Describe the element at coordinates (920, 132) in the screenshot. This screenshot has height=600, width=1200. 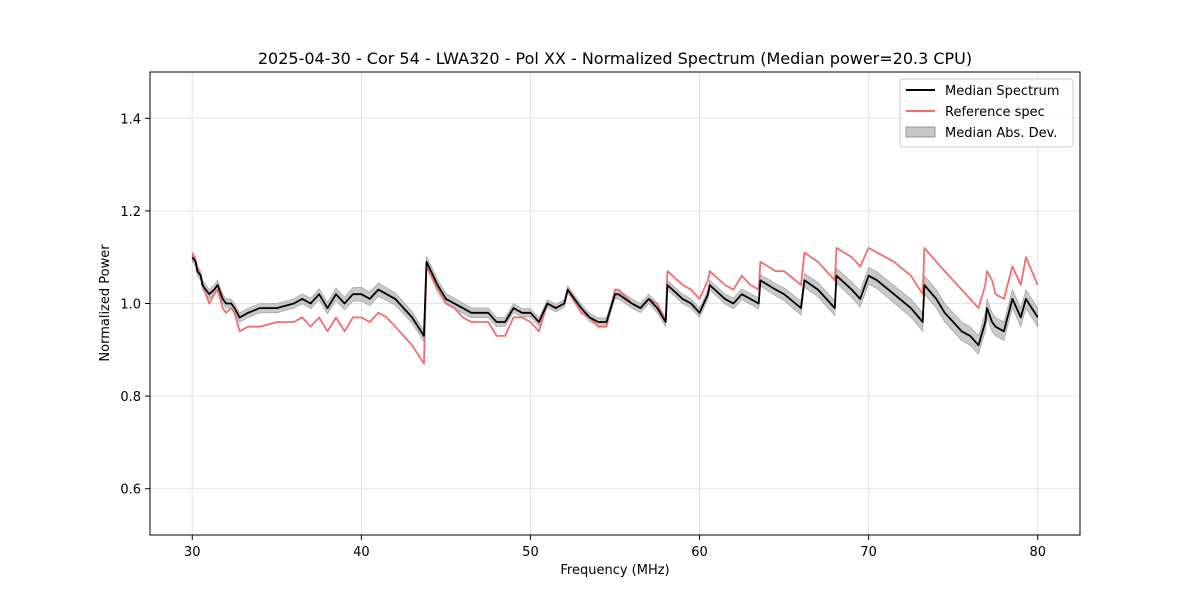
I see `legend-swatch-mad` at that location.